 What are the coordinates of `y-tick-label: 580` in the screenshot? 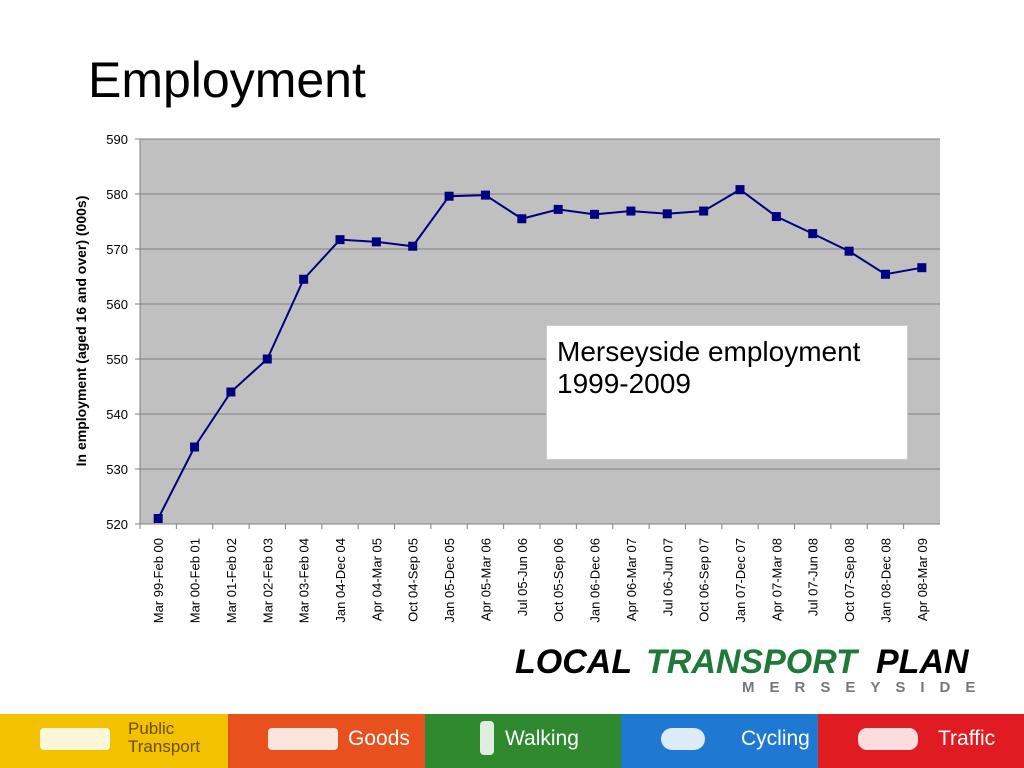 It's located at (117, 194).